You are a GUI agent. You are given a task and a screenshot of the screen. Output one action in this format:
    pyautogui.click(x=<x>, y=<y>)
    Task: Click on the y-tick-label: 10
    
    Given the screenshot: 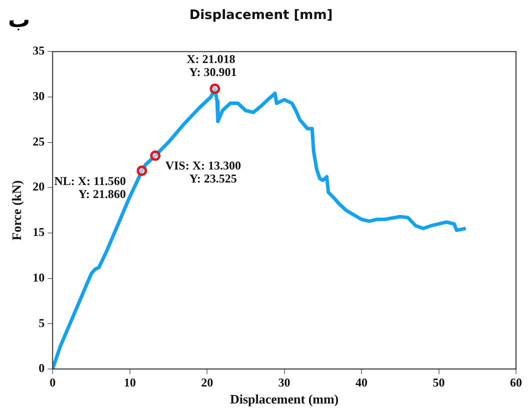 What is the action you would take?
    pyautogui.click(x=38, y=277)
    